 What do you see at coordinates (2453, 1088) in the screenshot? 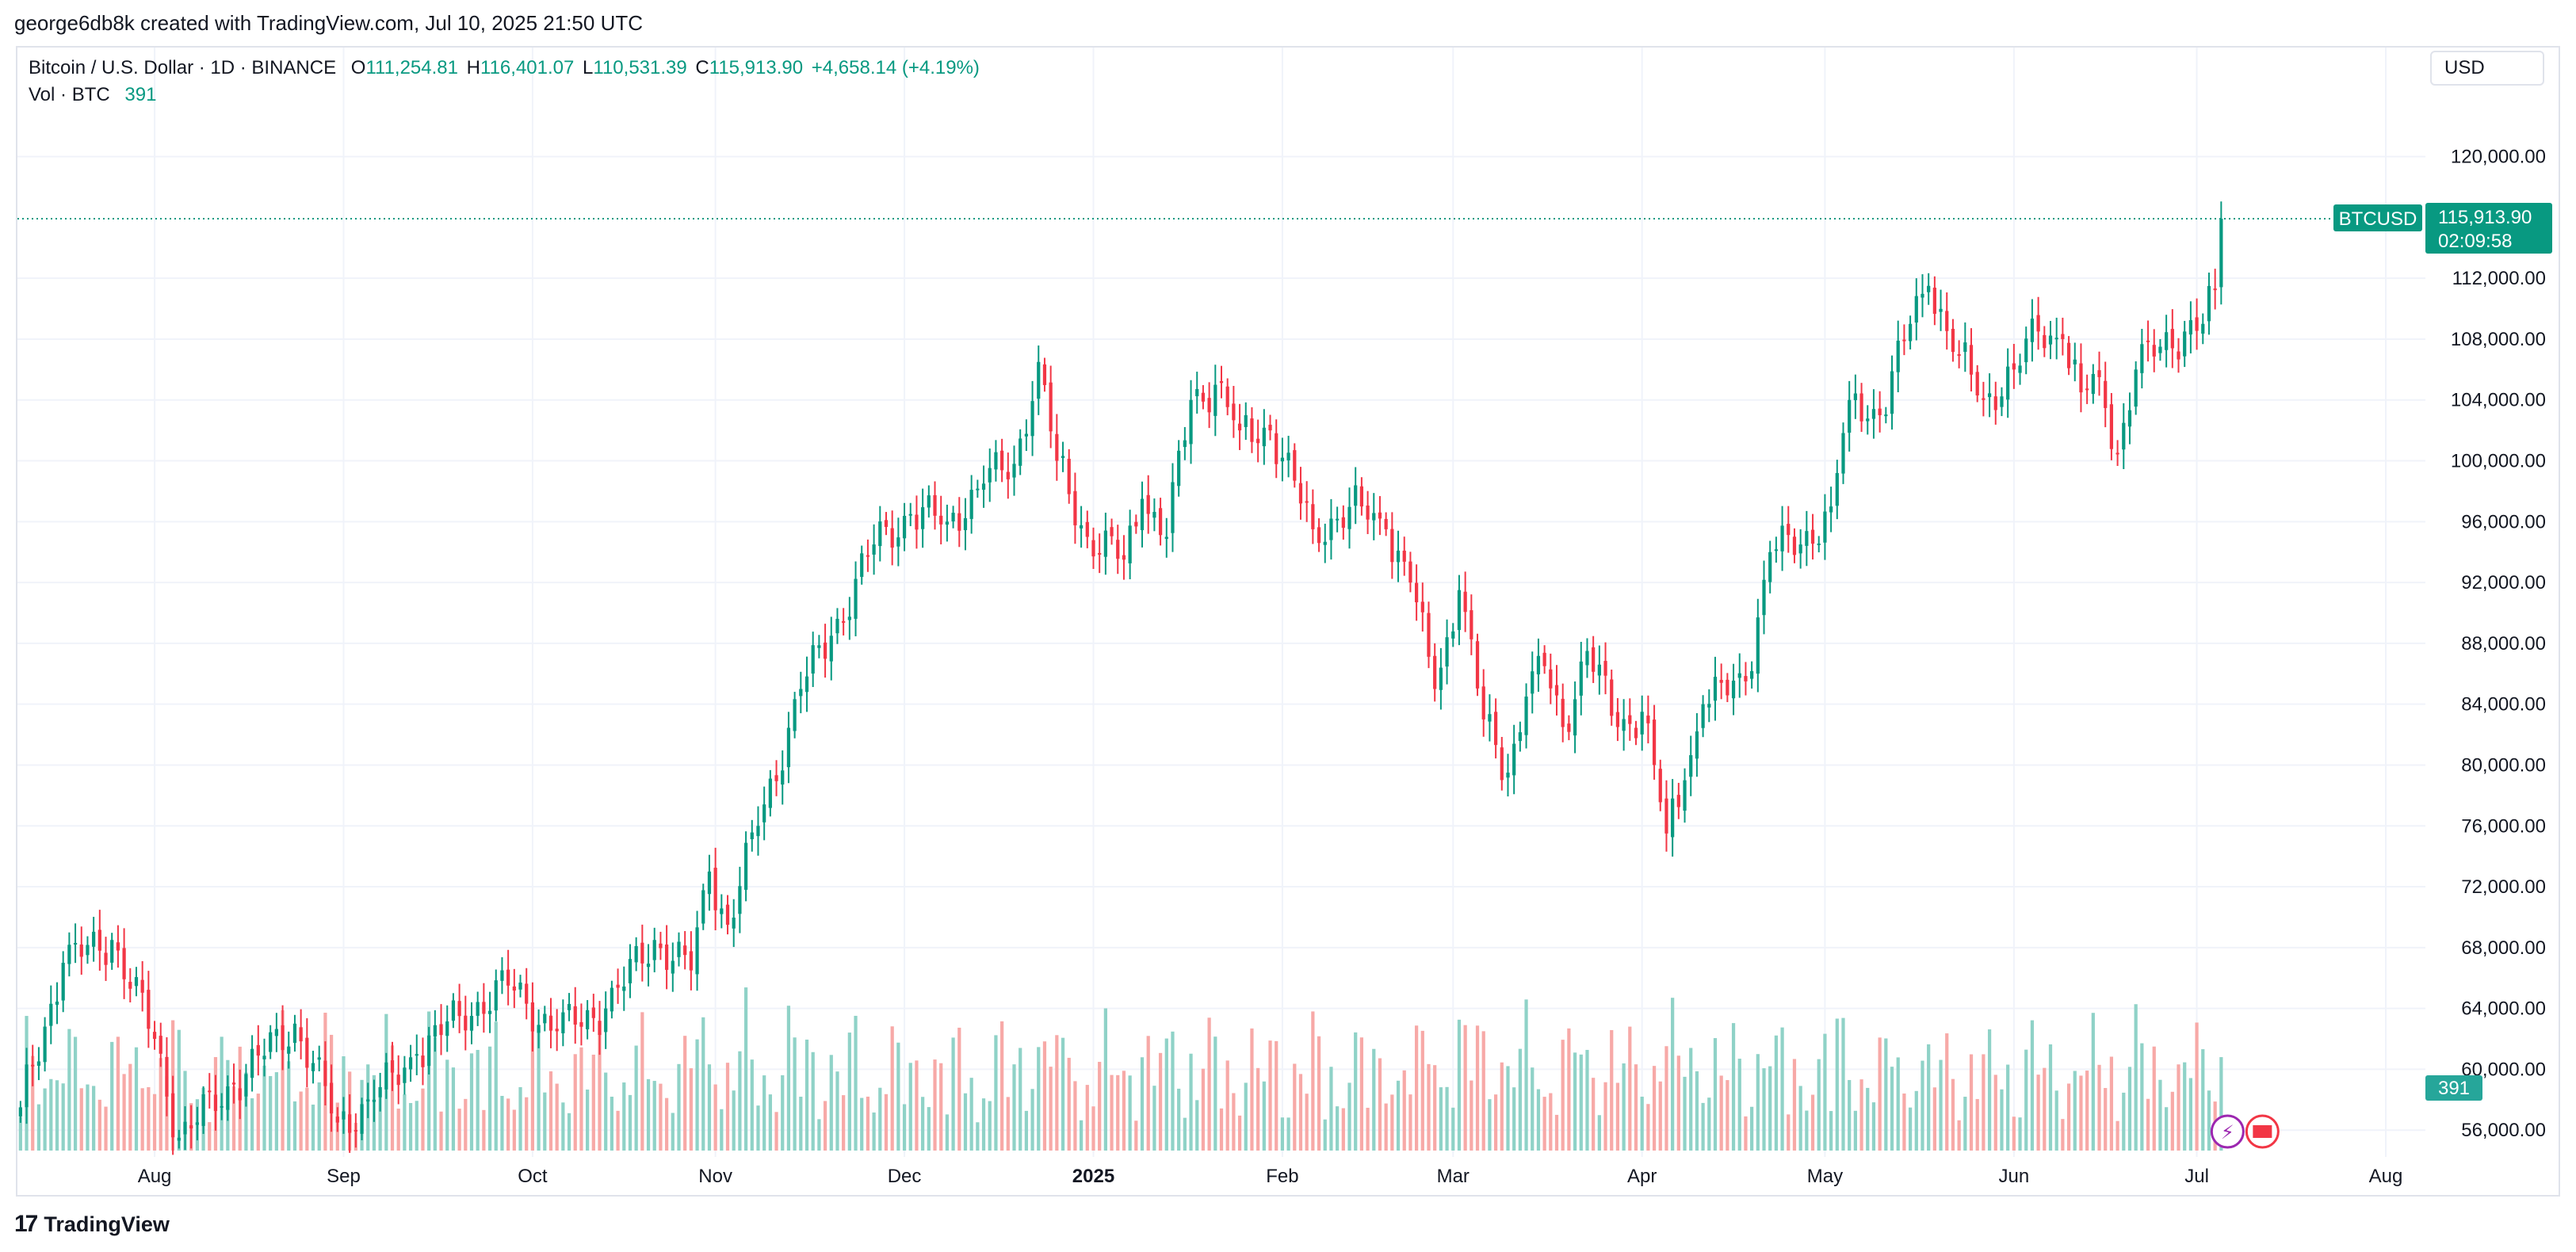
I see `volume-badge` at bounding box center [2453, 1088].